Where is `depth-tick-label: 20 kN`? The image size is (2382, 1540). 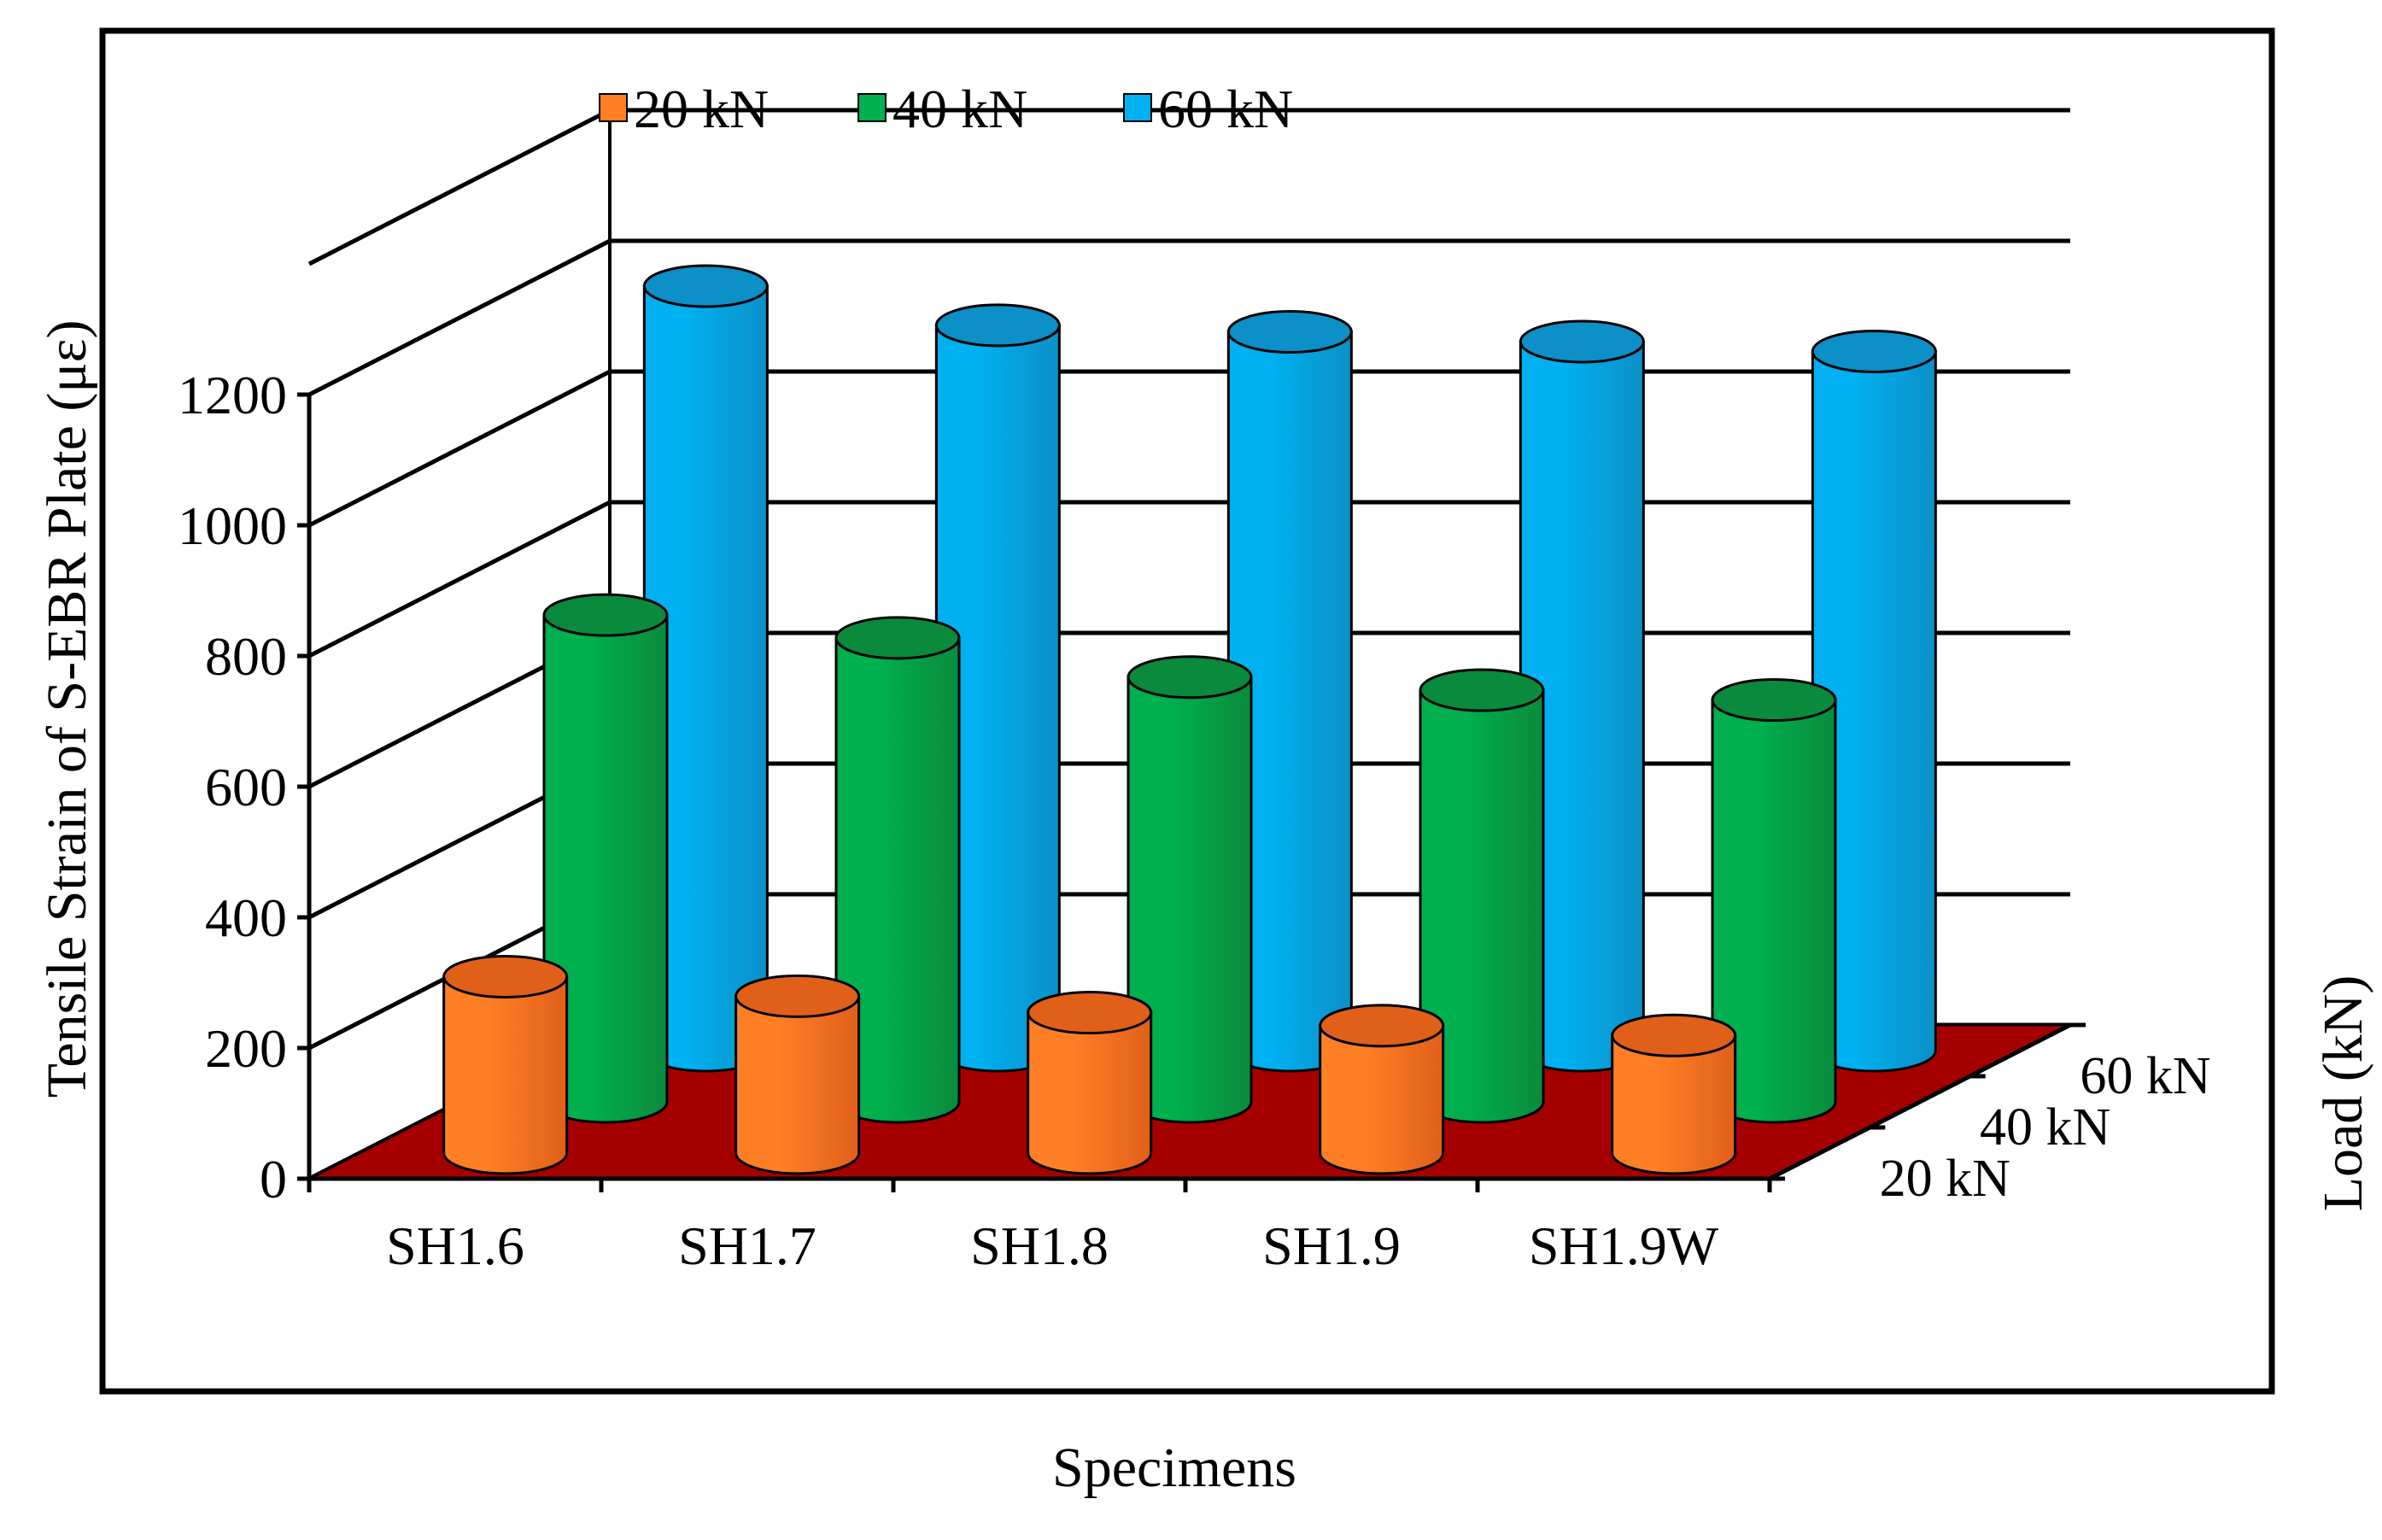 depth-tick-label: 20 kN is located at coordinates (1945, 1179).